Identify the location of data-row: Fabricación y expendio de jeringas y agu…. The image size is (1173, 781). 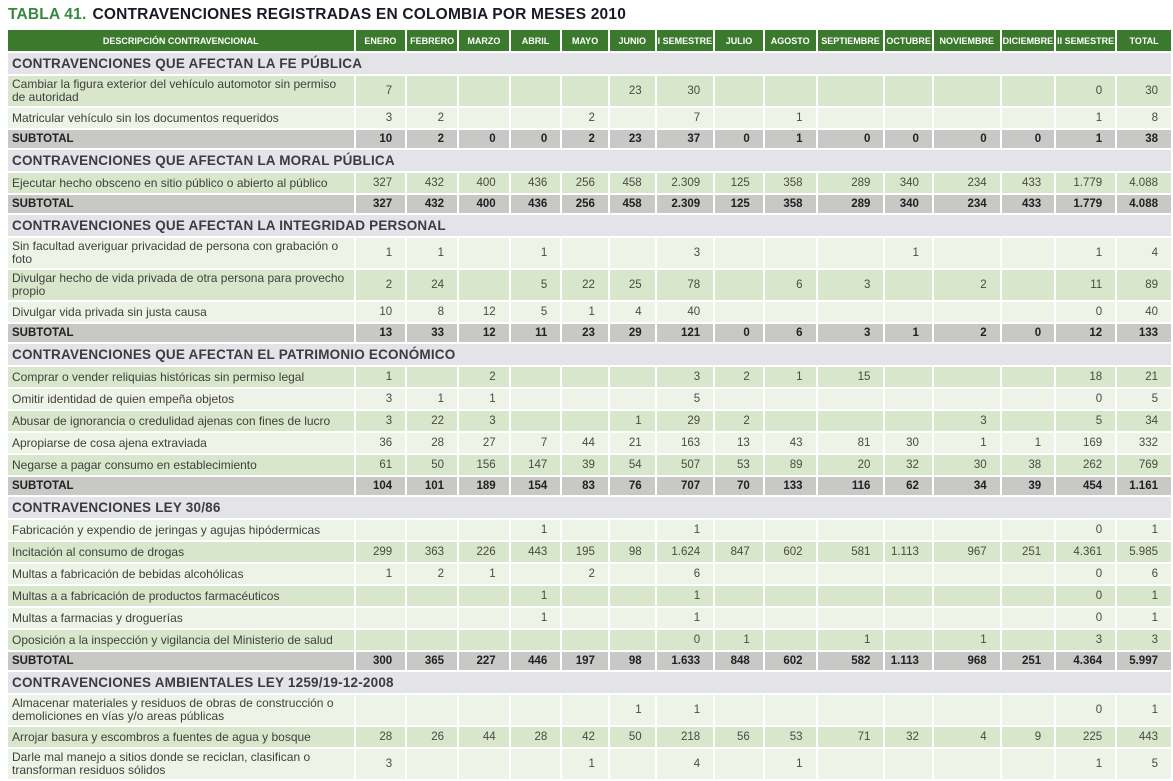
(589, 530).